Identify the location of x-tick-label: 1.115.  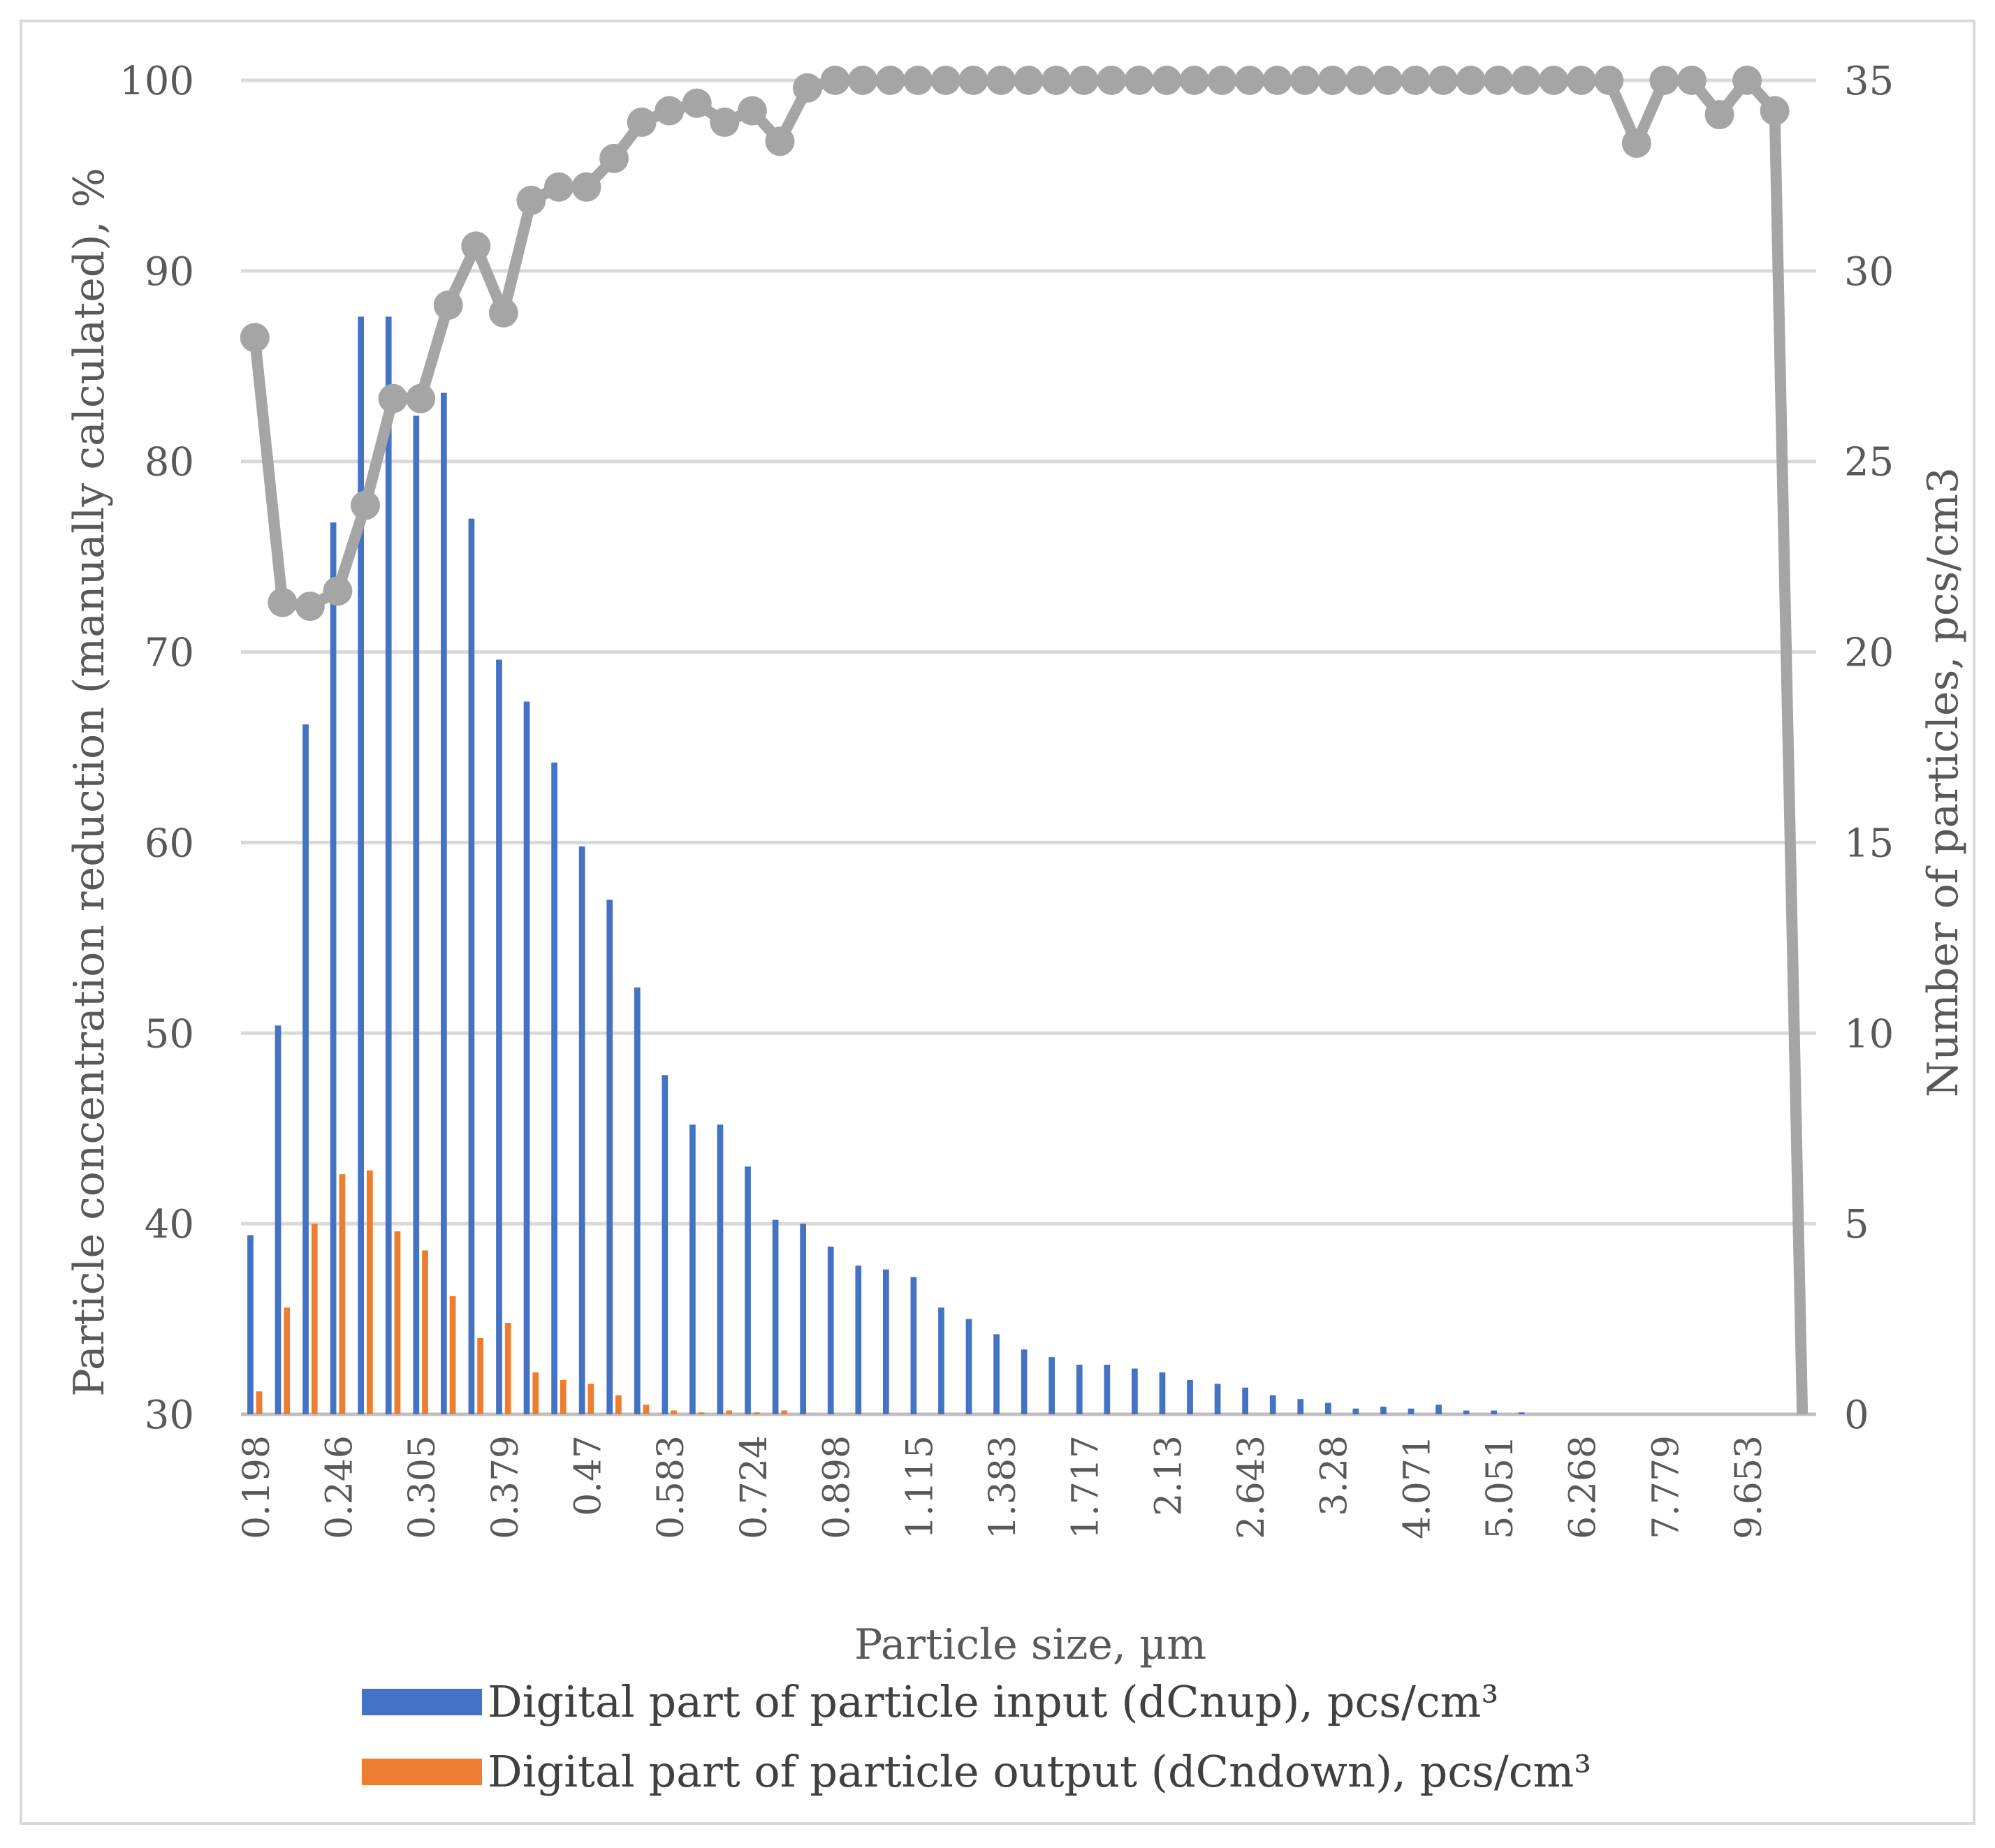
(920, 1487).